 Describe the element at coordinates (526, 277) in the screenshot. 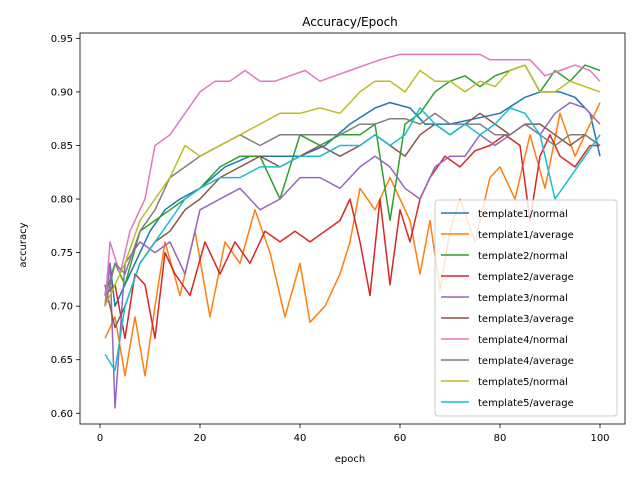

I see `legend-label: template2/average` at that location.